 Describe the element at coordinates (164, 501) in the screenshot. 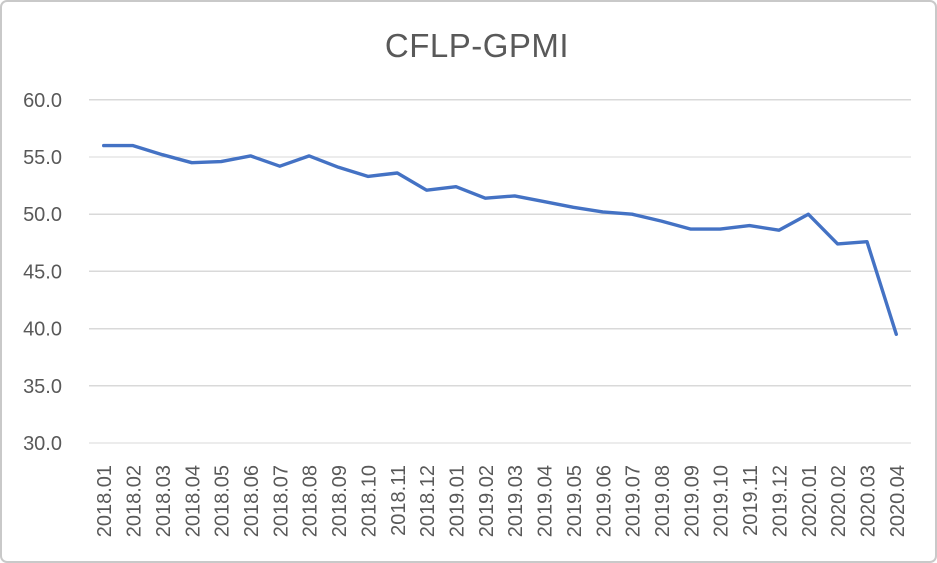

I see `x-tick-label: 2018.03` at that location.